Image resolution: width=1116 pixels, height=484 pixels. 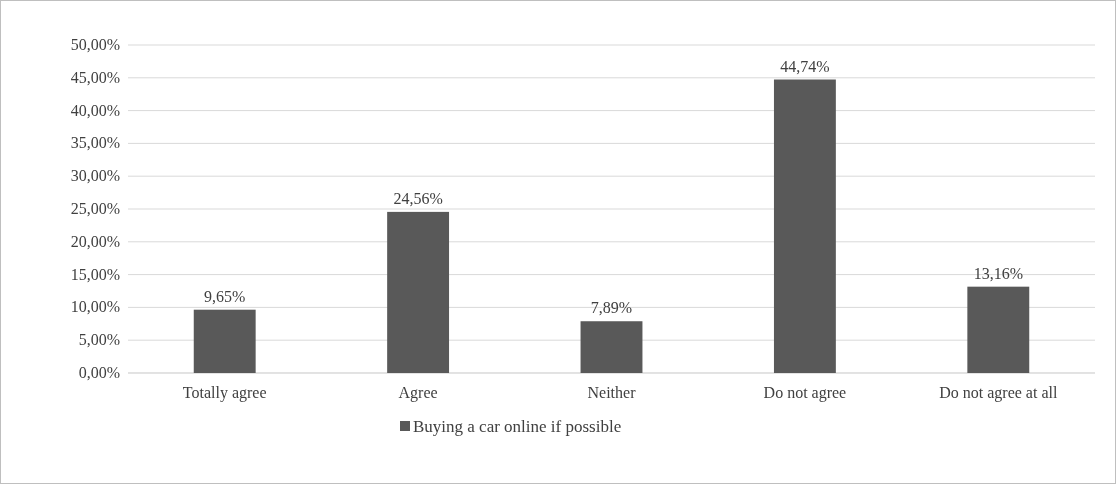 What do you see at coordinates (95, 274) in the screenshot?
I see `y-tick-label: 15,00%` at bounding box center [95, 274].